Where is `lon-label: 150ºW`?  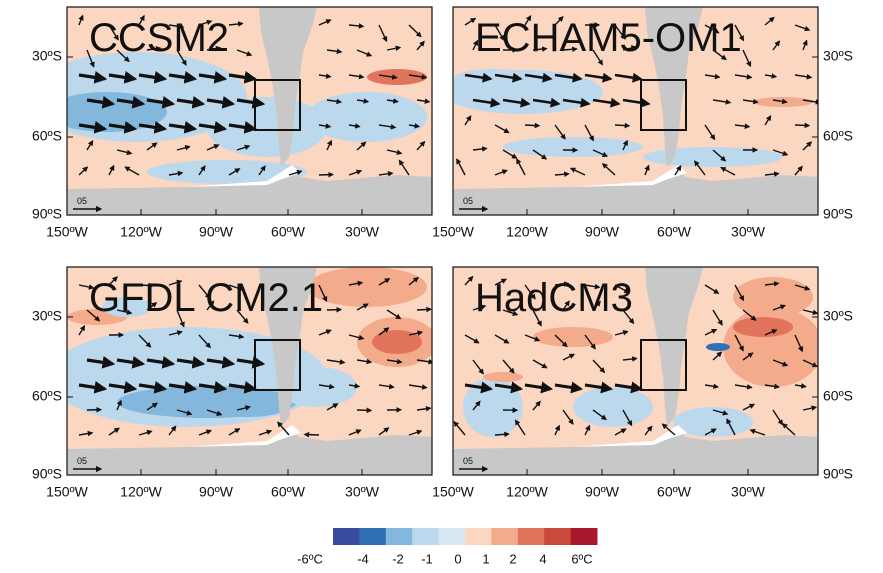 lon-label: 150ºW is located at coordinates (453, 232).